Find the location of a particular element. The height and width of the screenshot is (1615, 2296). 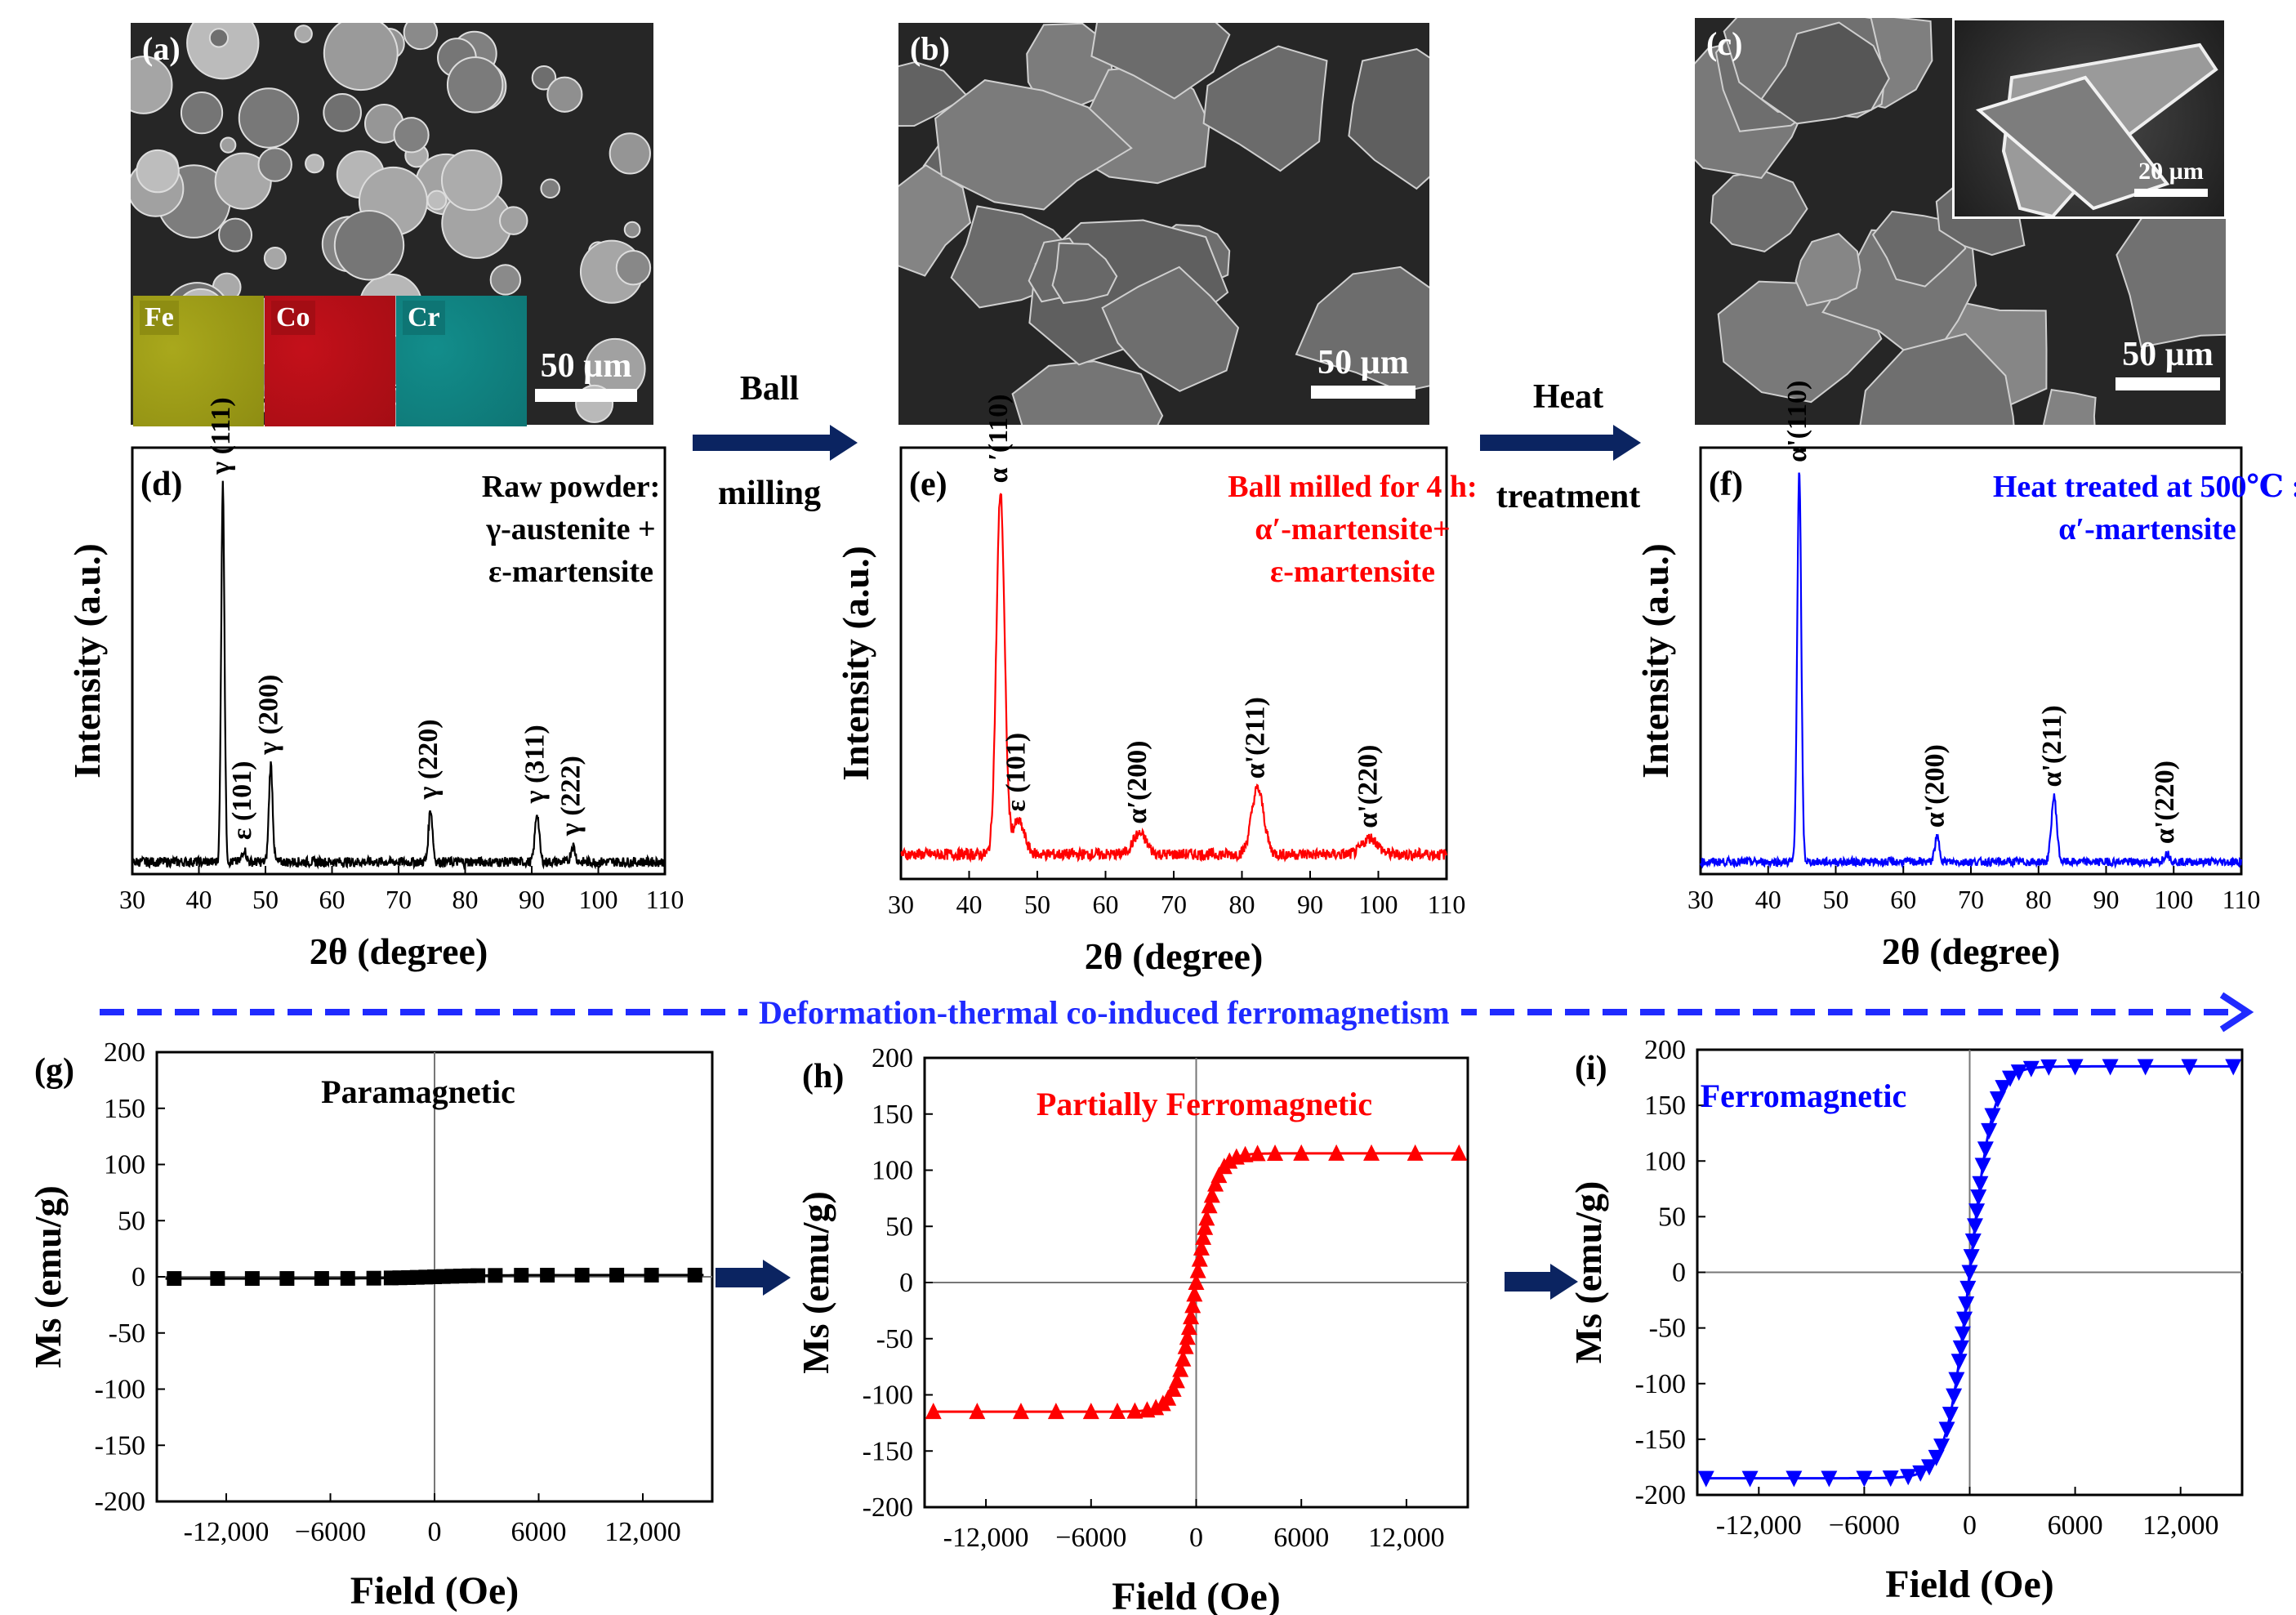

scale-bar-inset-text: 20 µm is located at coordinates (2171, 171).